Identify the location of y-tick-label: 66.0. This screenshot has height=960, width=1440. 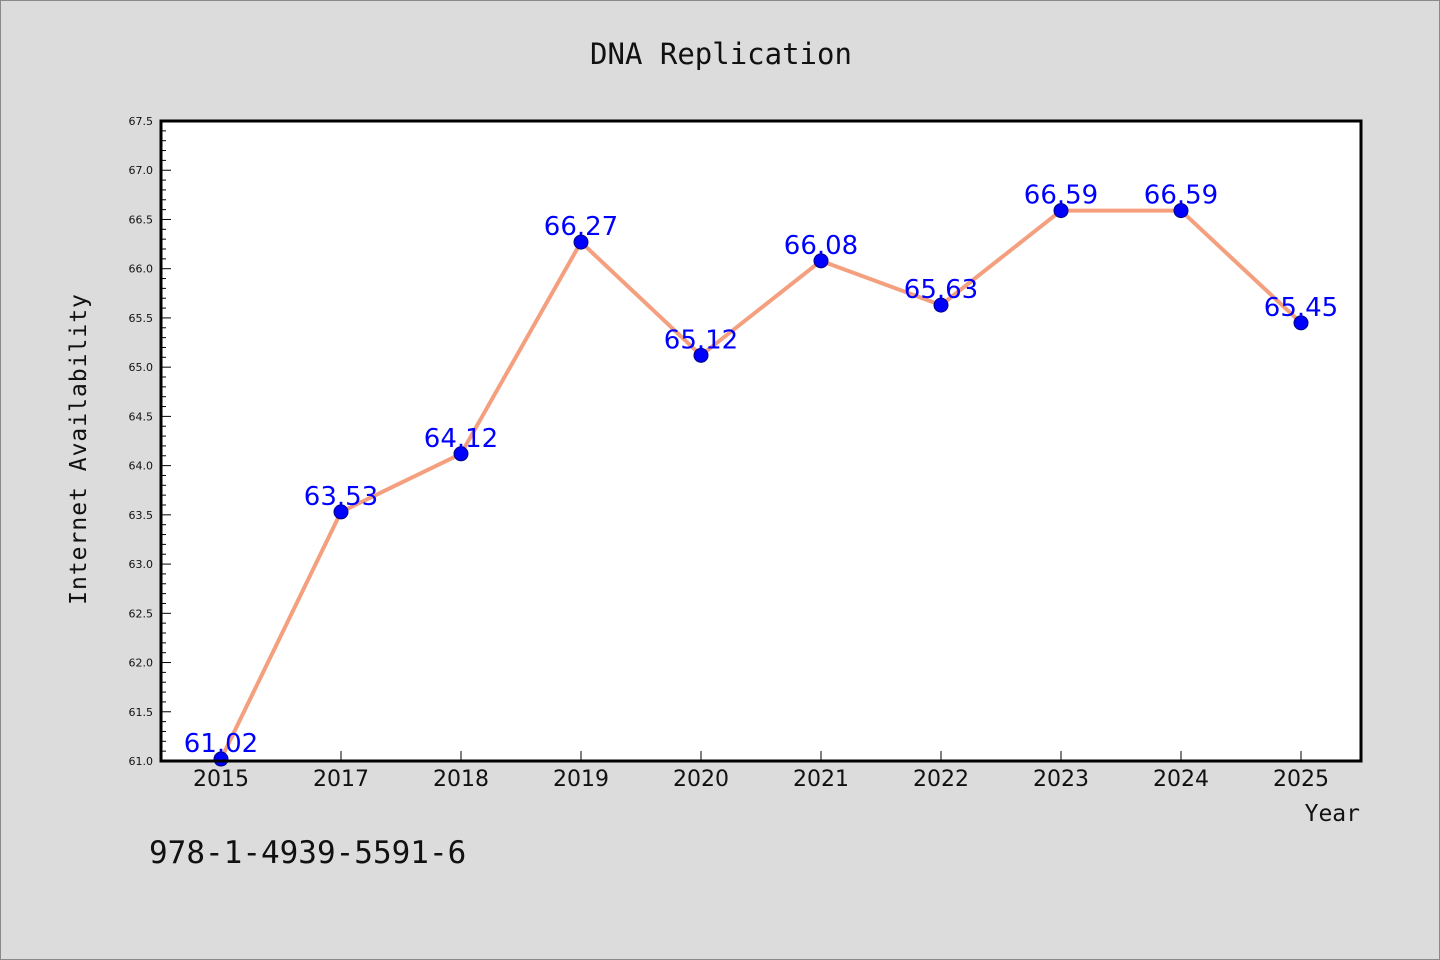
(141, 269).